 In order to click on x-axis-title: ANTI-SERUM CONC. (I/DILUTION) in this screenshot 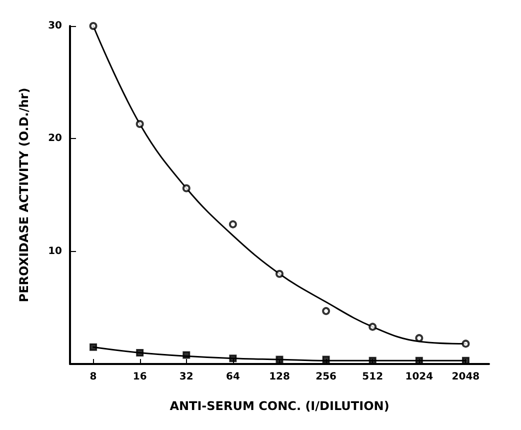, I will do `click(280, 406)`.